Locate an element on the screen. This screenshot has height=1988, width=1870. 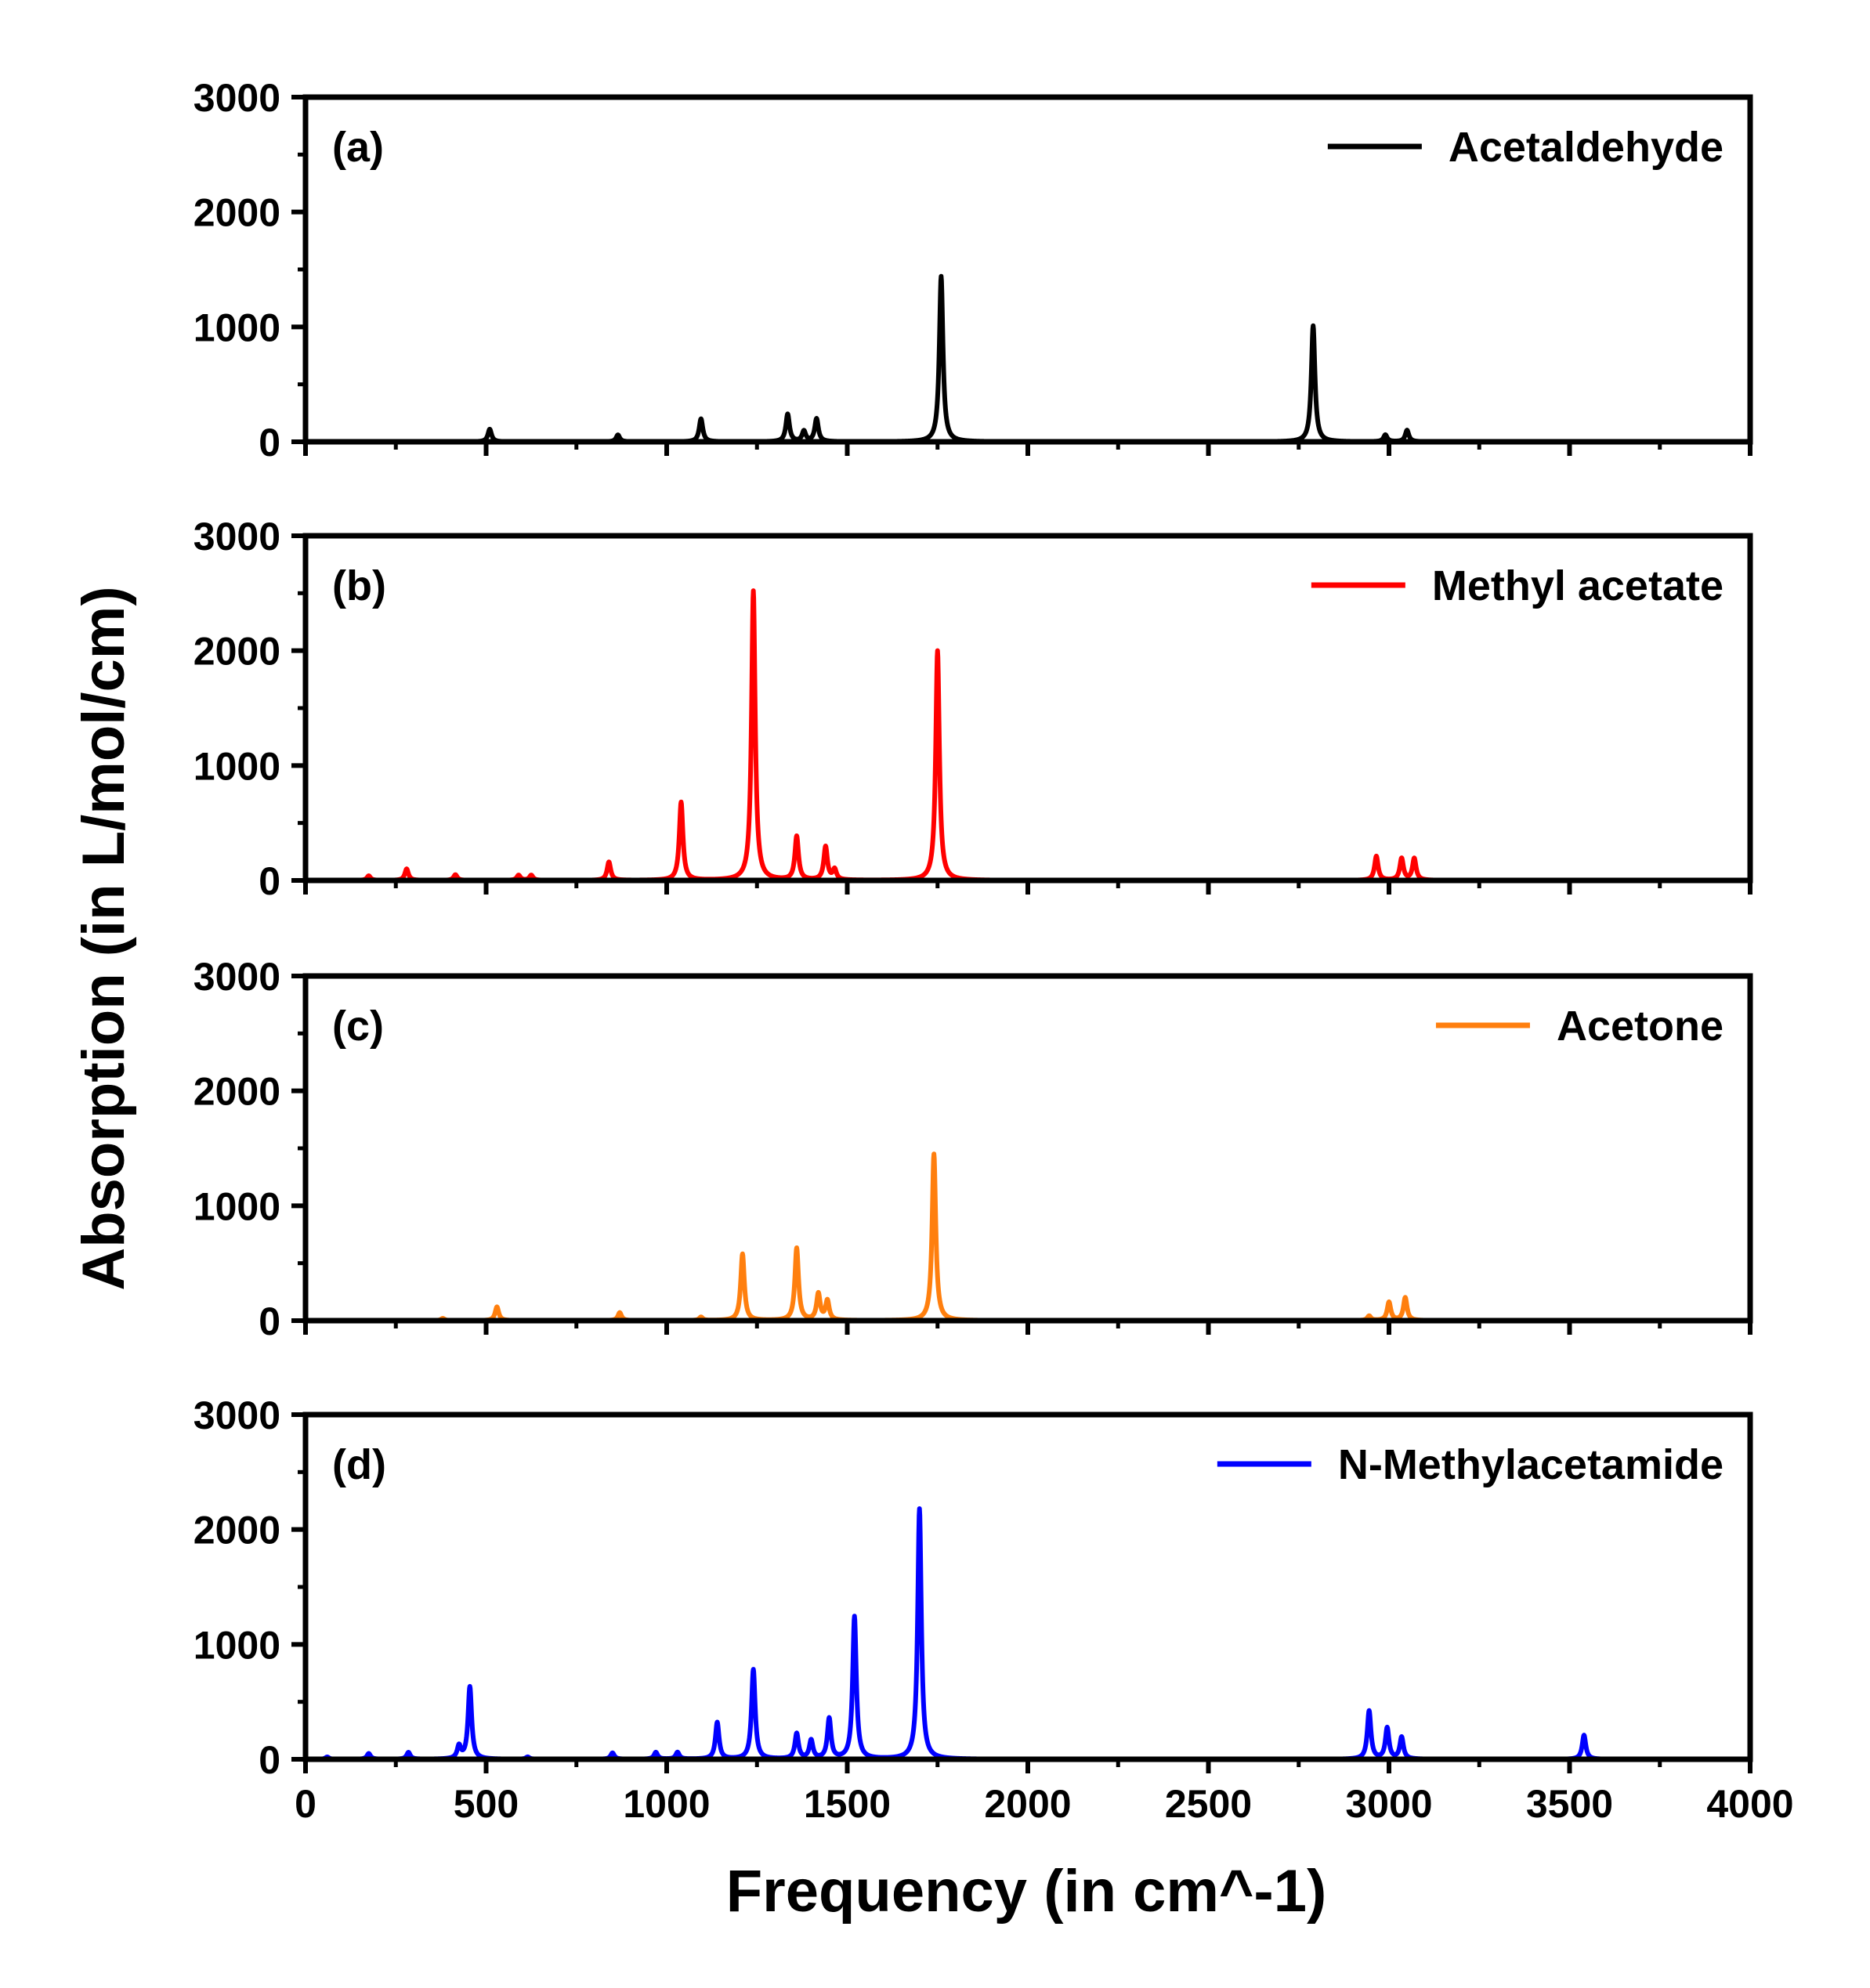
legend-label: Acetaldehyde is located at coordinates (1586, 147).